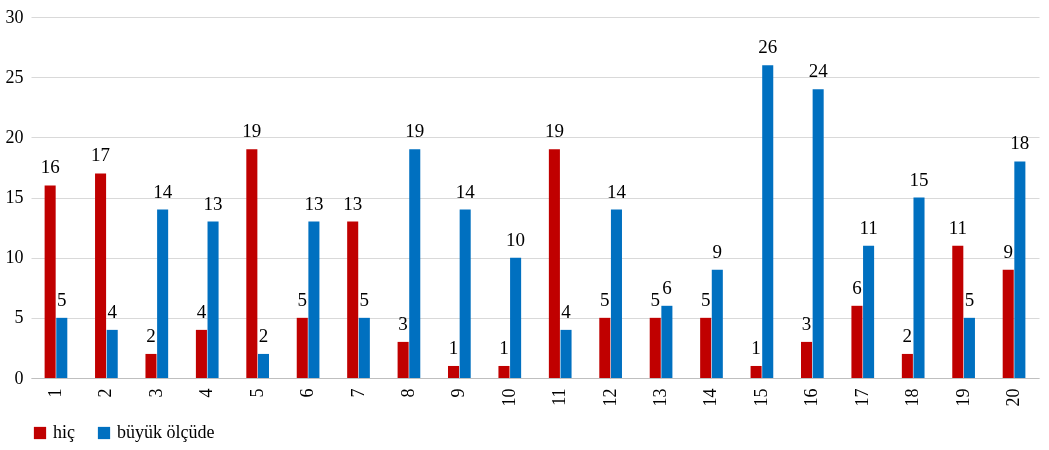 Image resolution: width=1049 pixels, height=450 pixels. Describe the element at coordinates (256, 393) in the screenshot. I see `x-tick-label: 5` at that location.